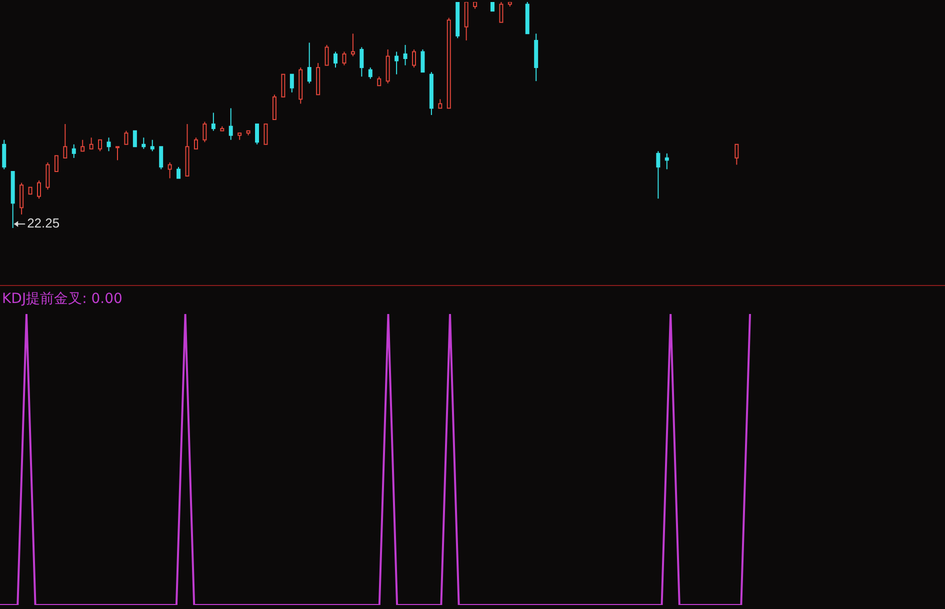 The height and width of the screenshot is (609, 945). Describe the element at coordinates (62, 299) in the screenshot. I see `chart-title: KDJ提前金叉: 0.00` at that location.